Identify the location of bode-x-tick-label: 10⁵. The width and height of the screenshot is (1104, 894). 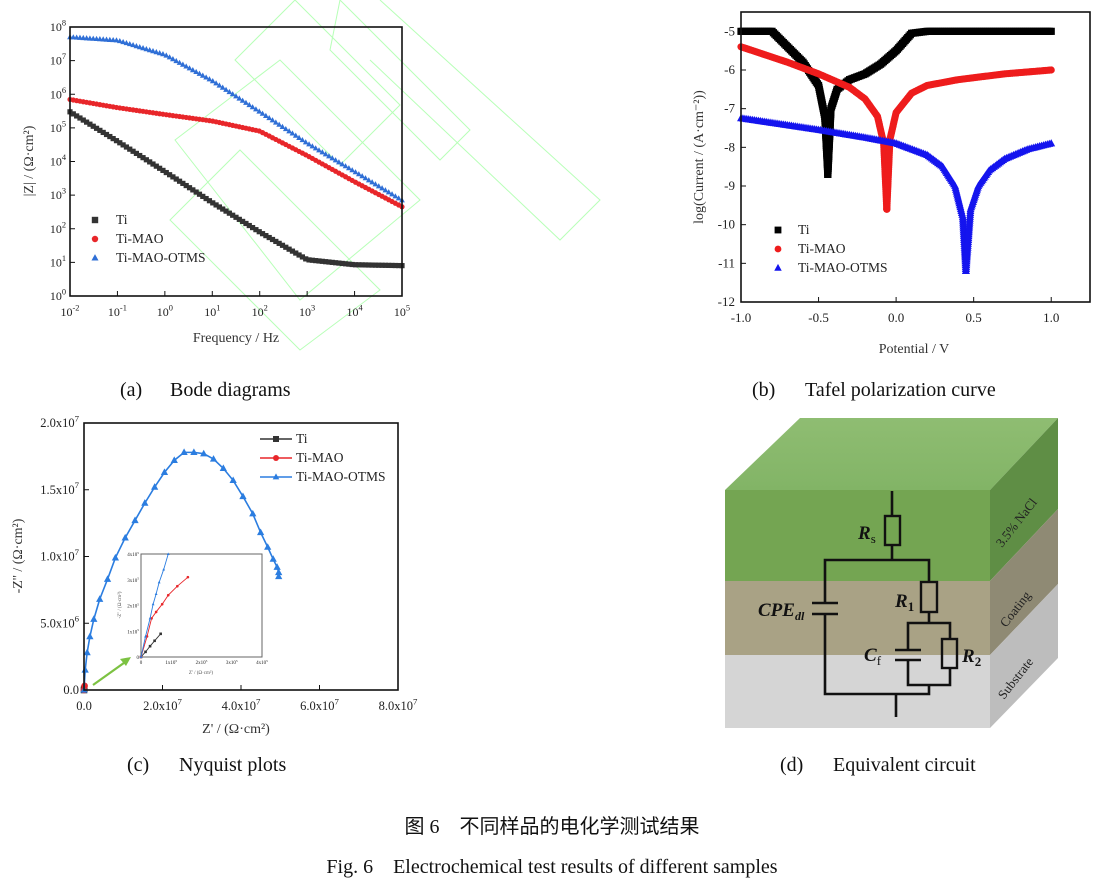
(402, 311).